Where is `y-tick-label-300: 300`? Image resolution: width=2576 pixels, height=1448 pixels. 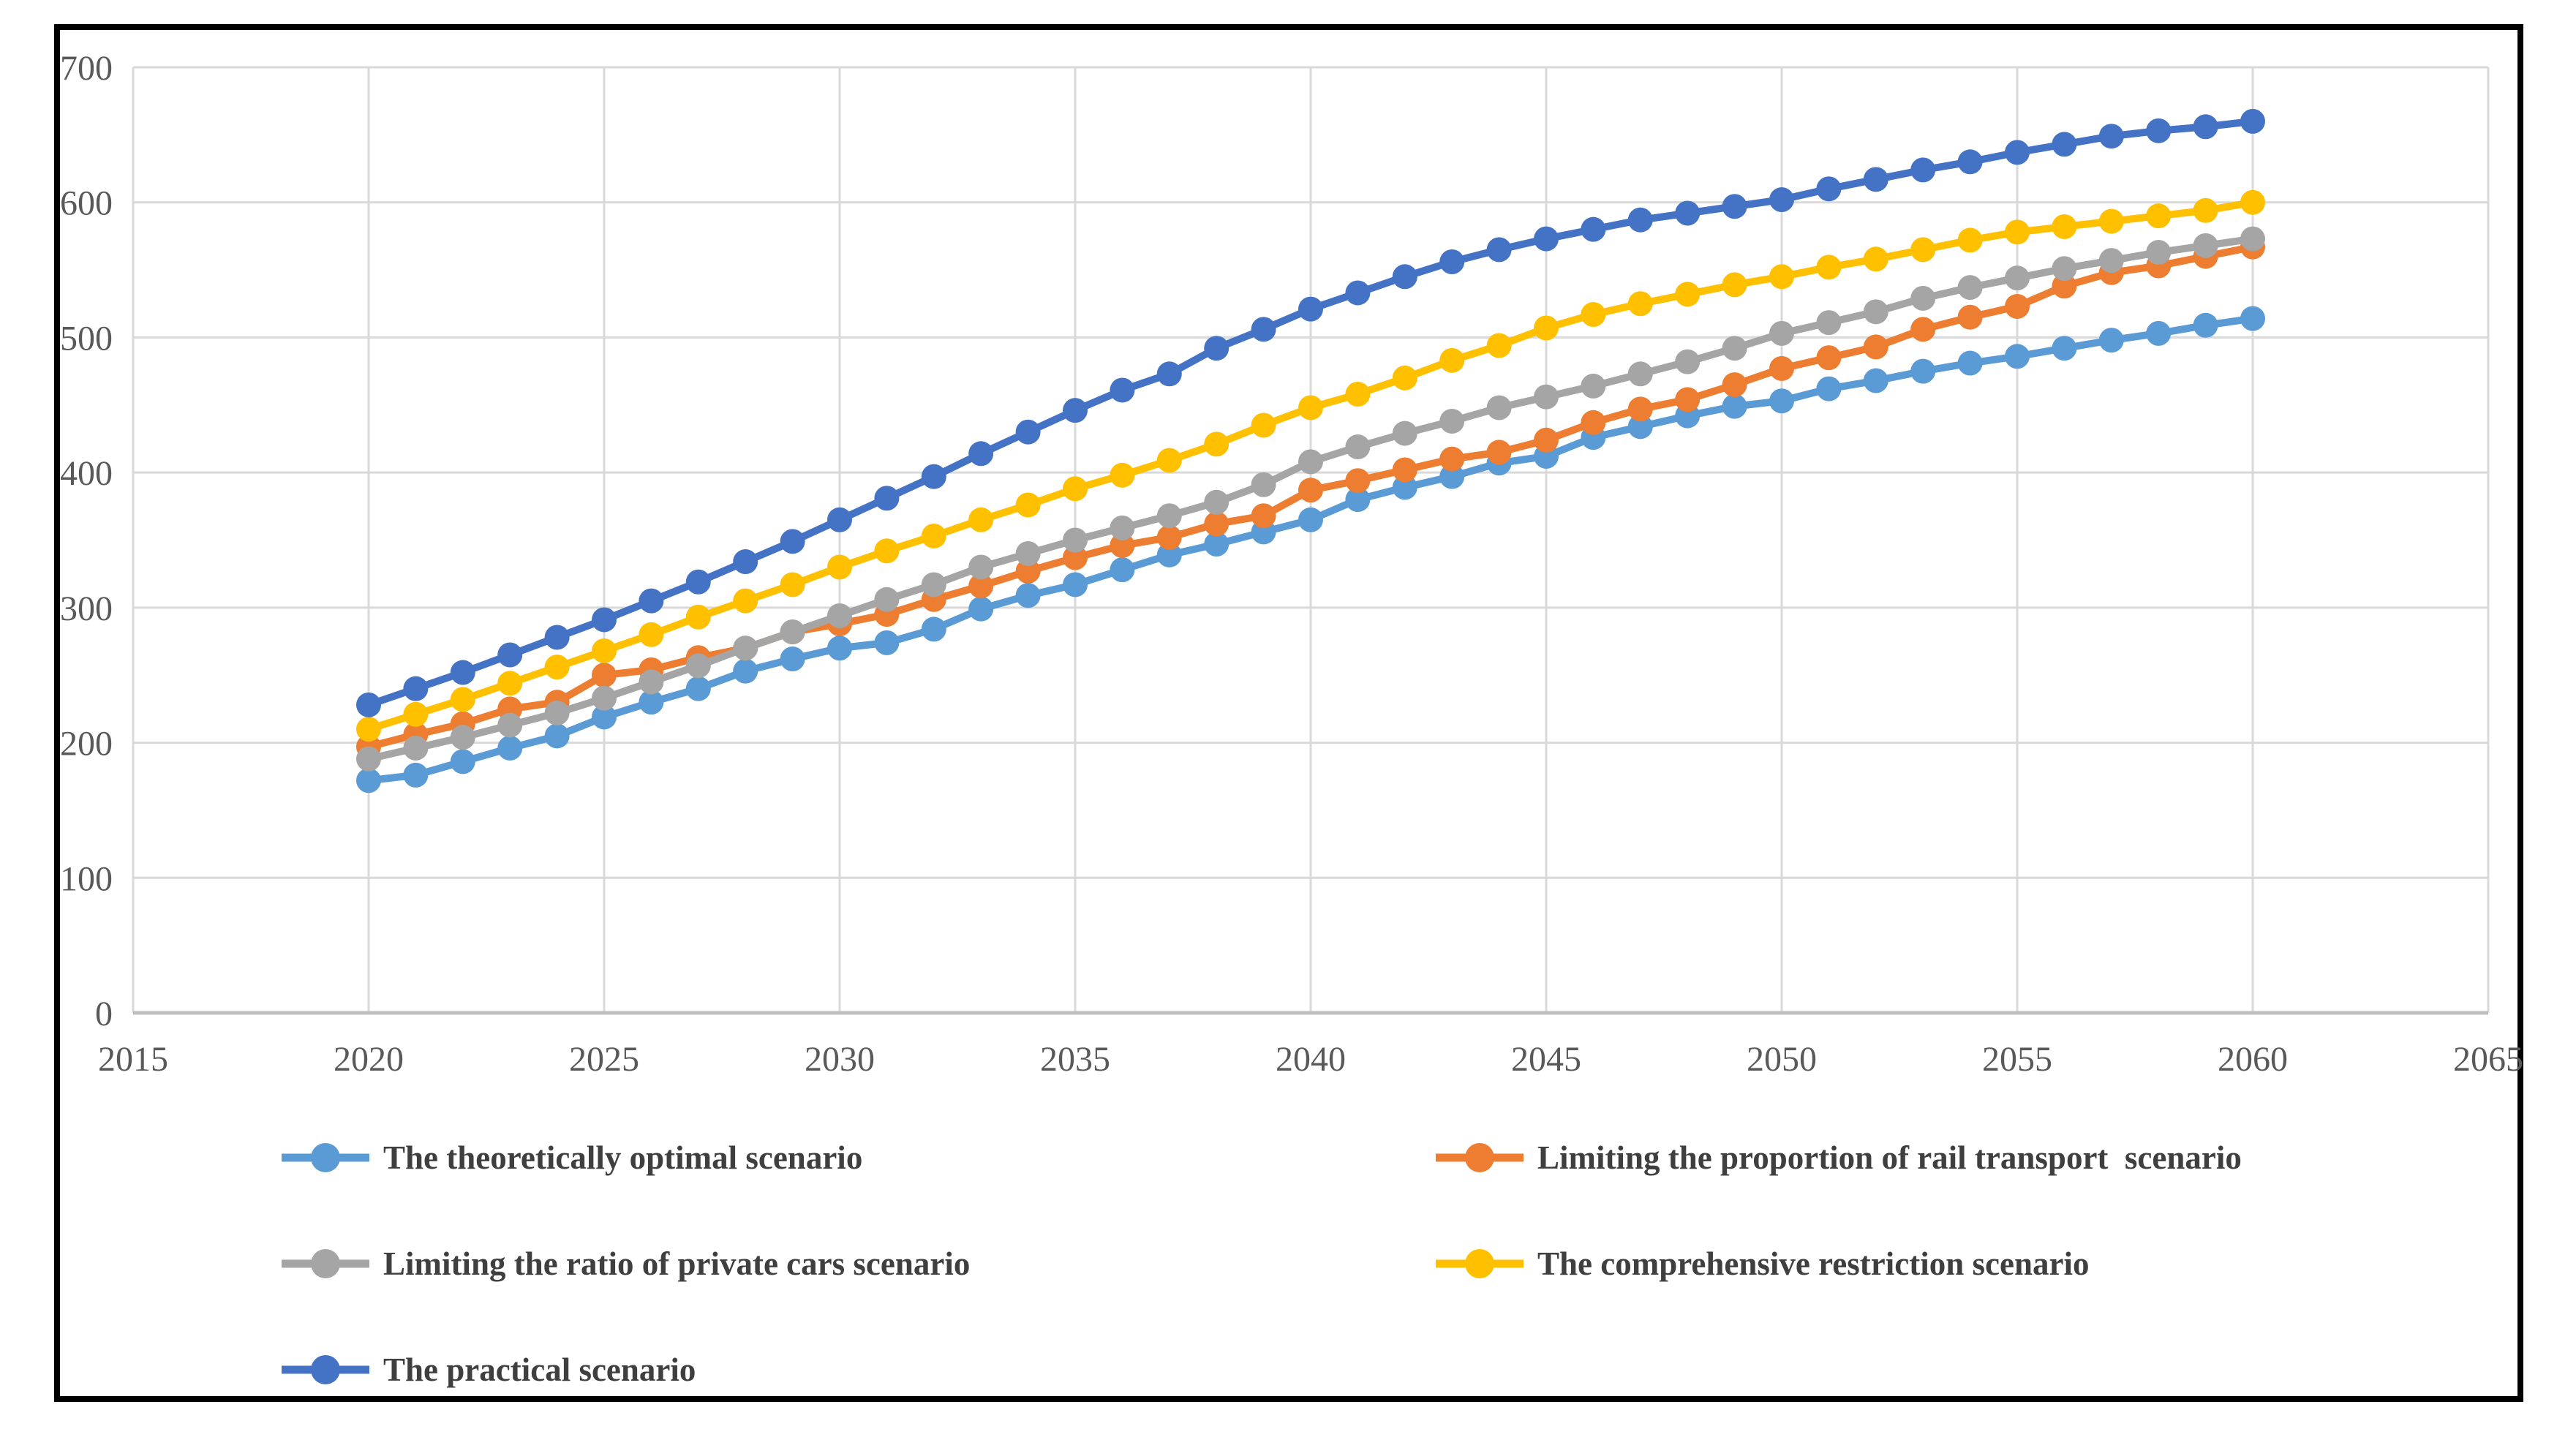
y-tick-label-300: 300 is located at coordinates (86, 608).